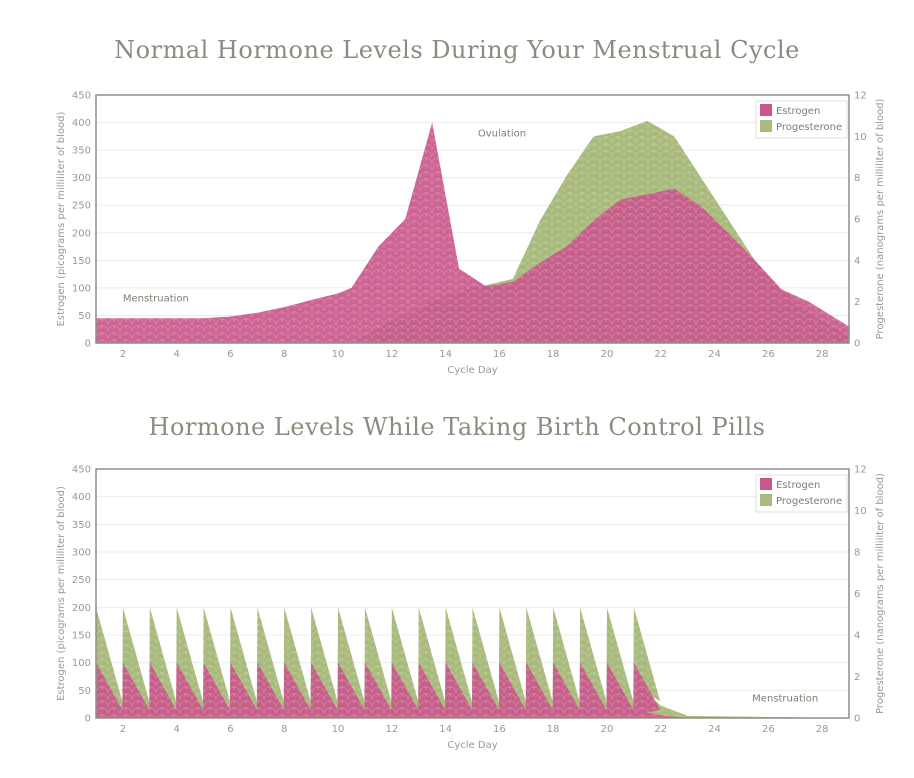 This screenshot has width=914, height=778. Describe the element at coordinates (472, 690) in the screenshot. I see `estrogen-area-texture` at that location.